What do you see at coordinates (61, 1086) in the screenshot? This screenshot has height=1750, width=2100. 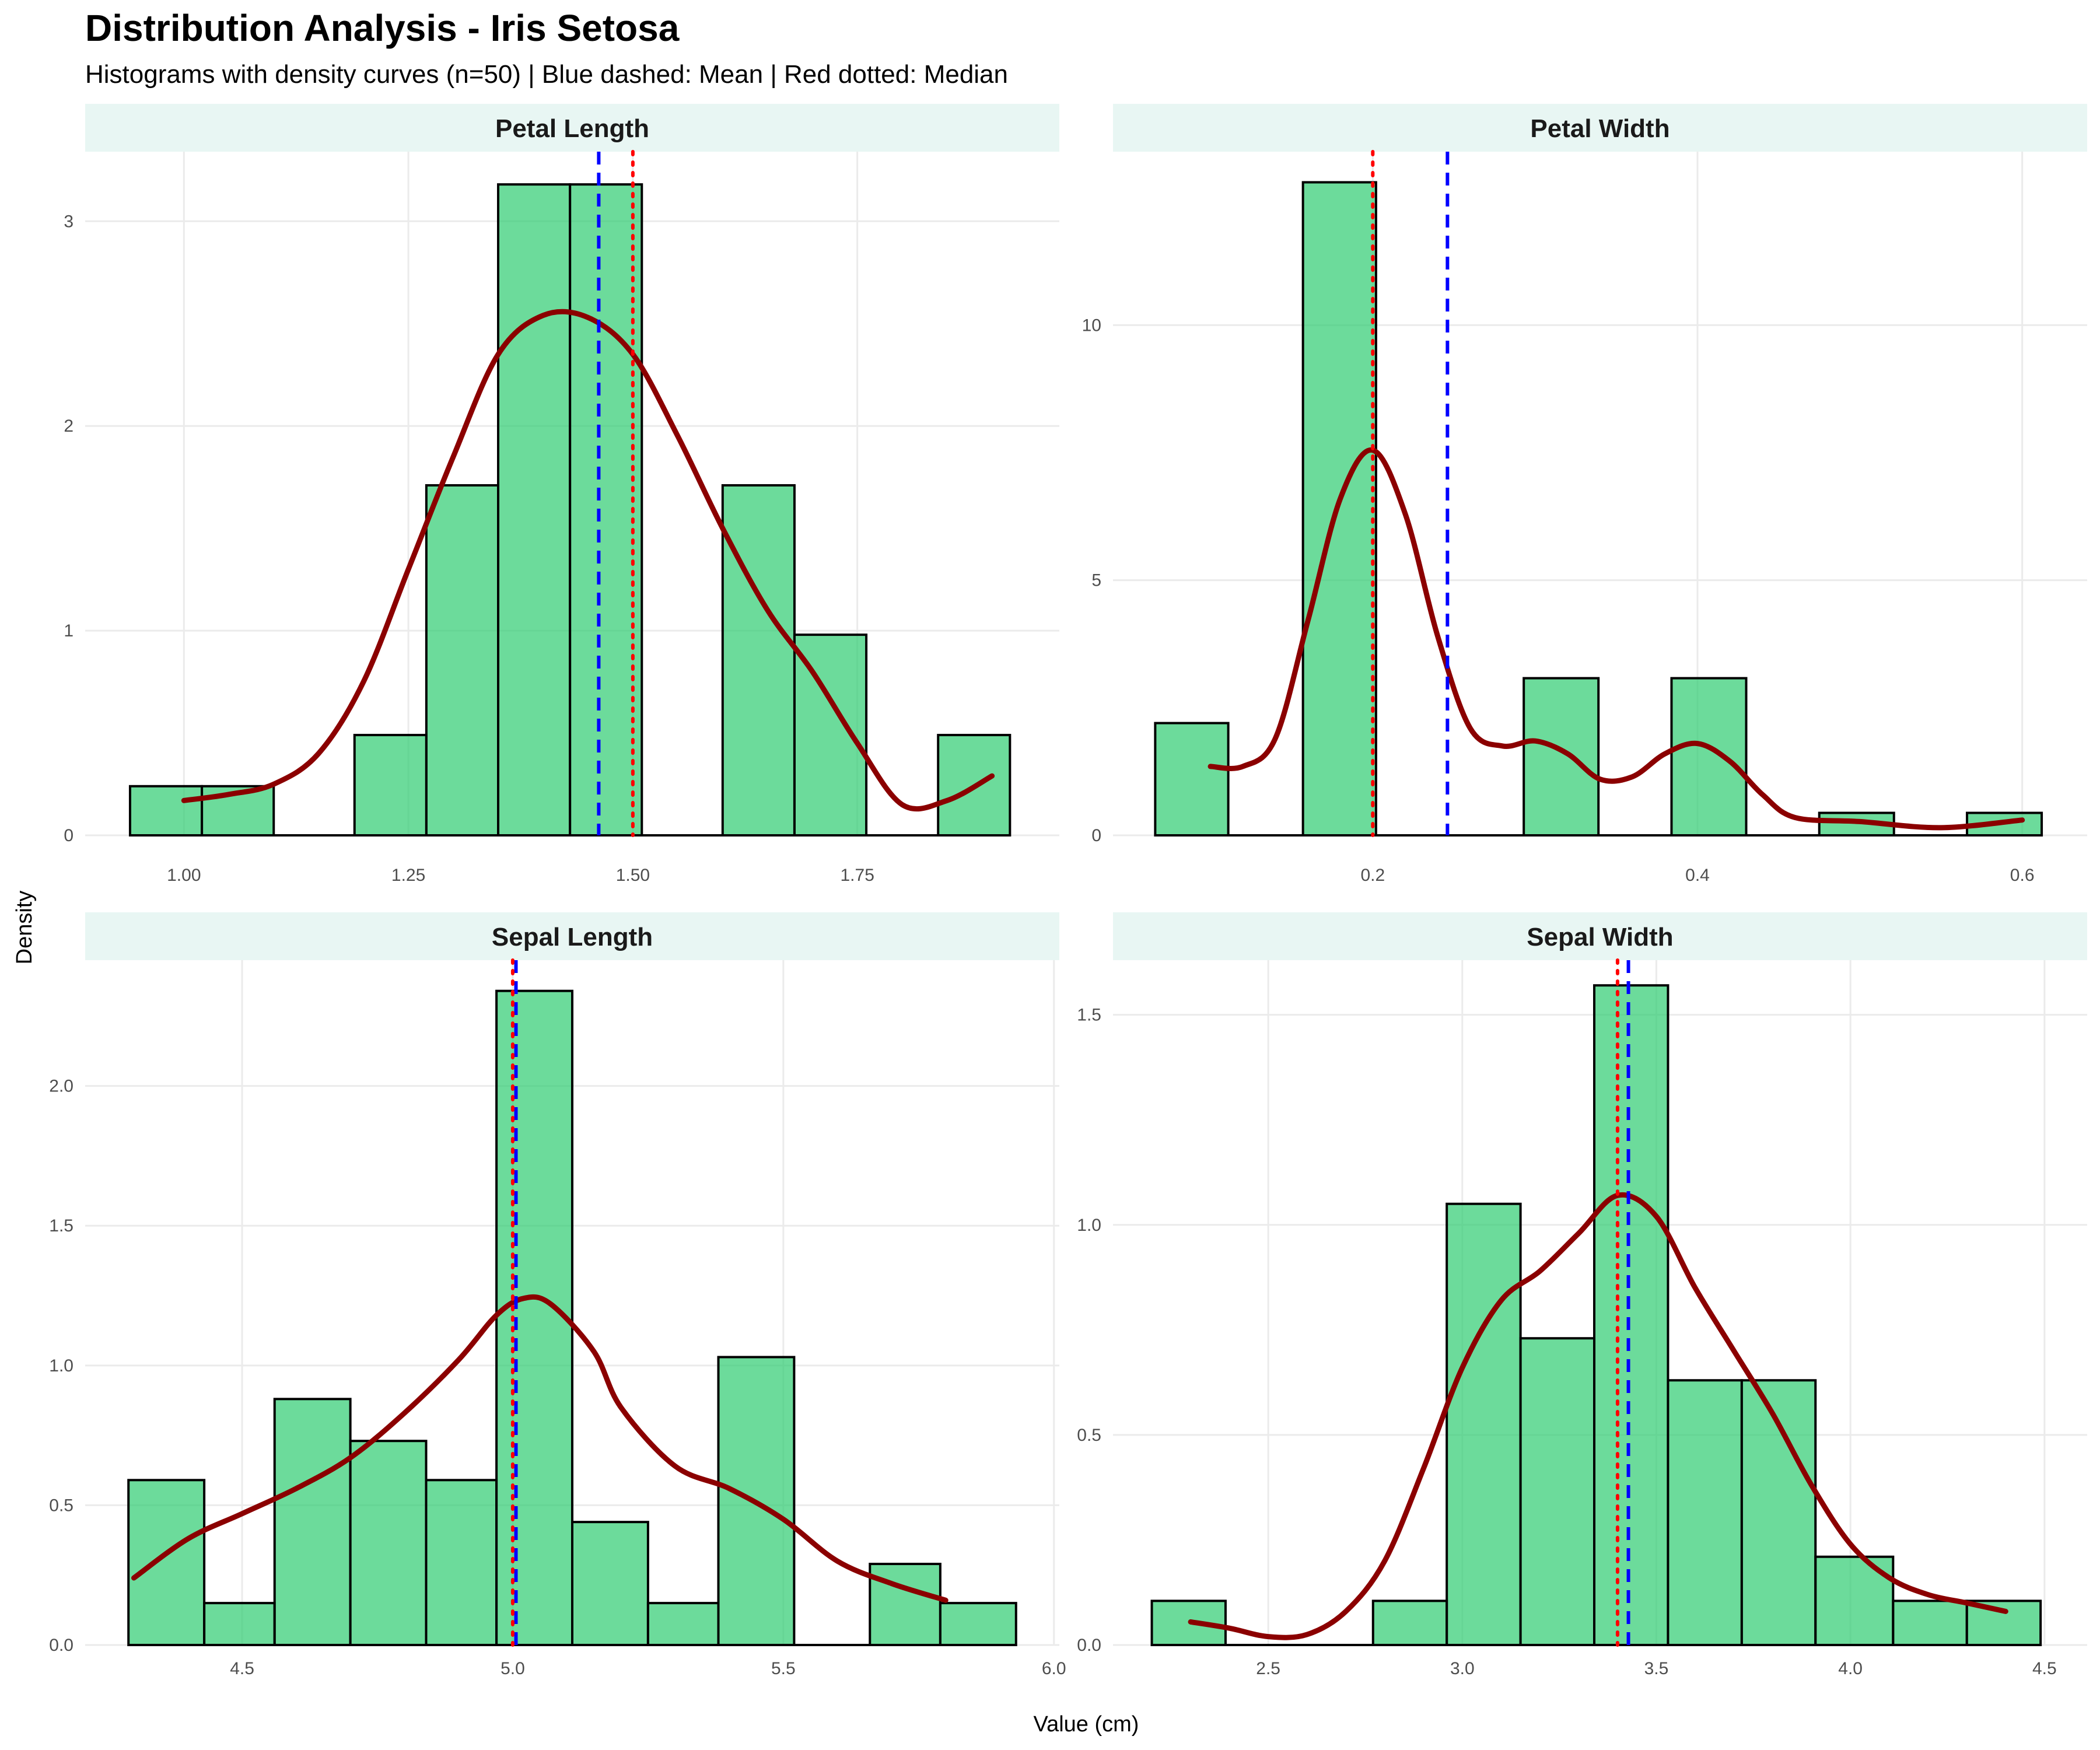 I see `y-tick-label: 2.0` at bounding box center [61, 1086].